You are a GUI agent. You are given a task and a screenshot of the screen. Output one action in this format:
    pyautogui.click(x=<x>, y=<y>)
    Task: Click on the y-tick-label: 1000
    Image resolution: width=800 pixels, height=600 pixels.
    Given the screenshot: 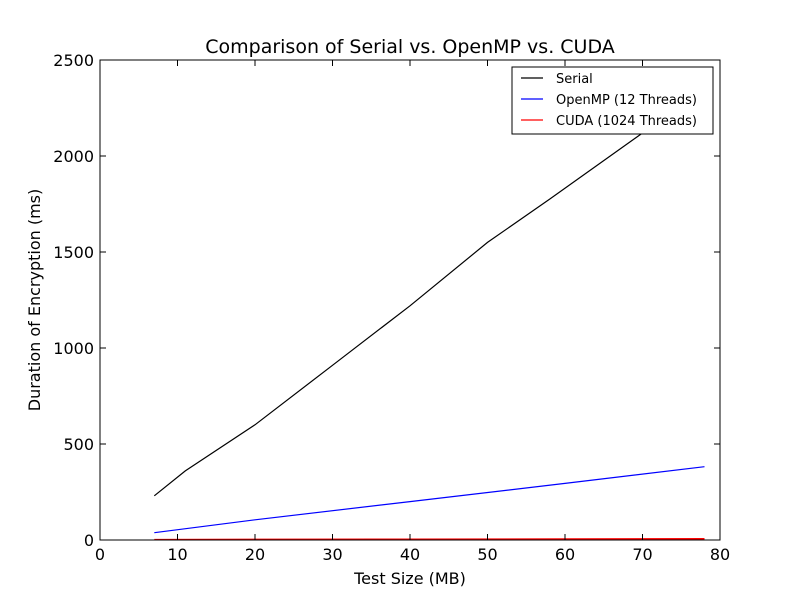 What is the action you would take?
    pyautogui.click(x=73, y=348)
    